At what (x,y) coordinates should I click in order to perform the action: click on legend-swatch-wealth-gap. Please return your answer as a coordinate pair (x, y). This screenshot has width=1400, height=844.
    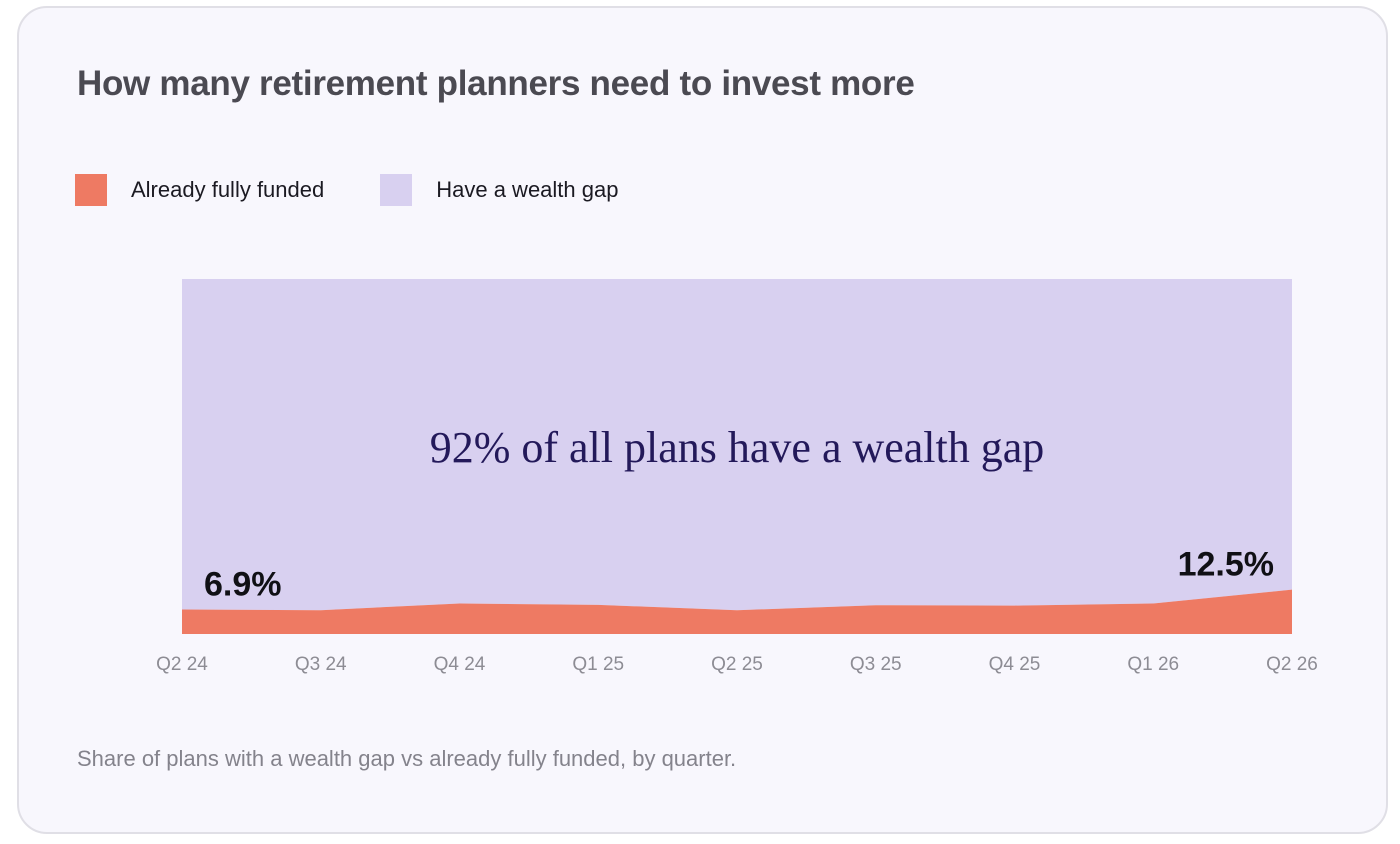
    Looking at the image, I should click on (396, 190).